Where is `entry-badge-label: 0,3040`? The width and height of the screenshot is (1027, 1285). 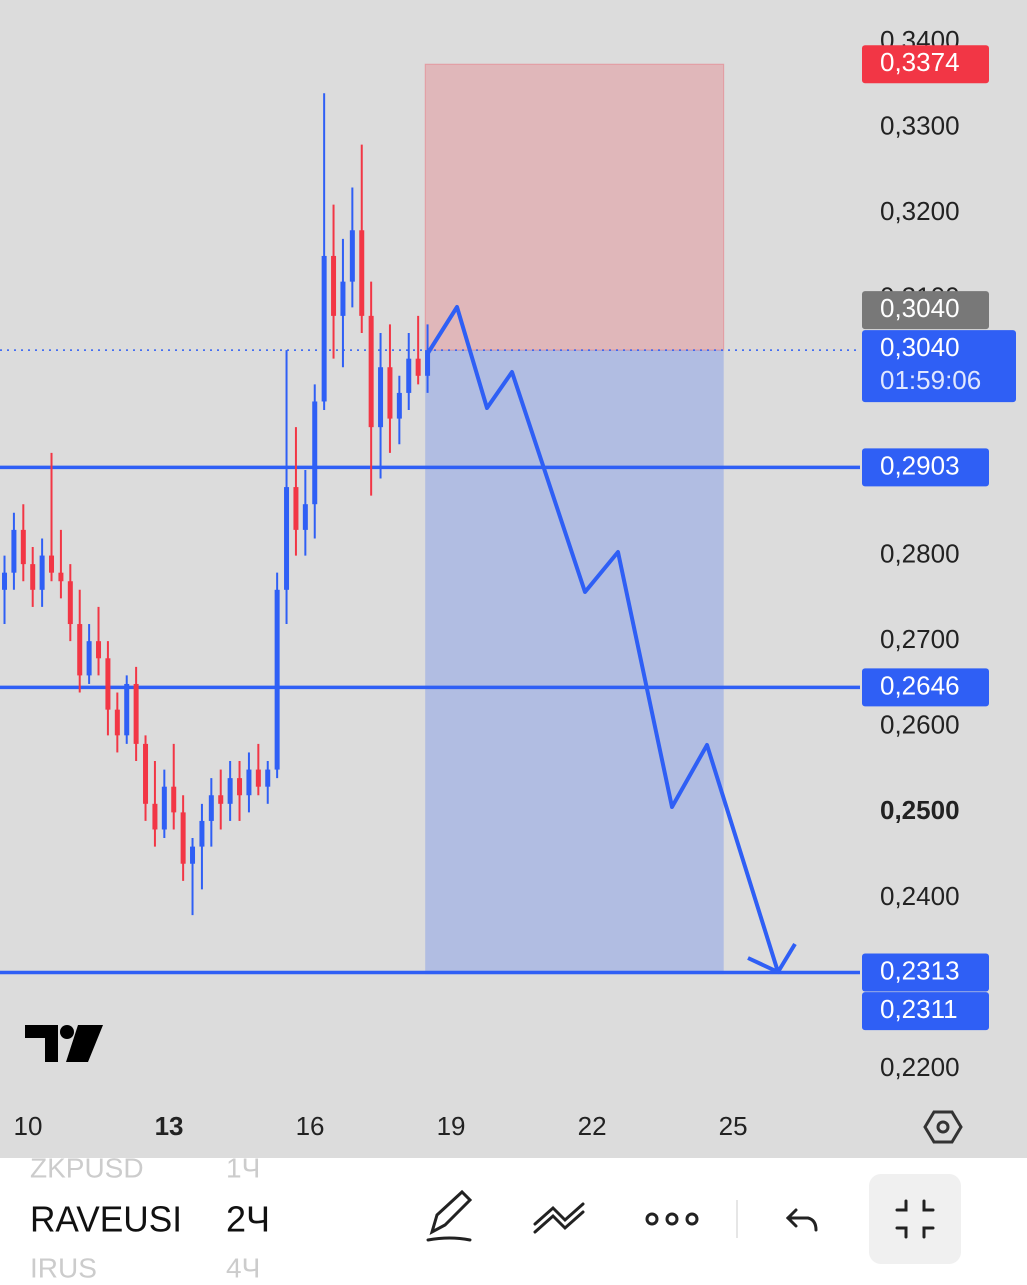 entry-badge-label: 0,3040 is located at coordinates (920, 308).